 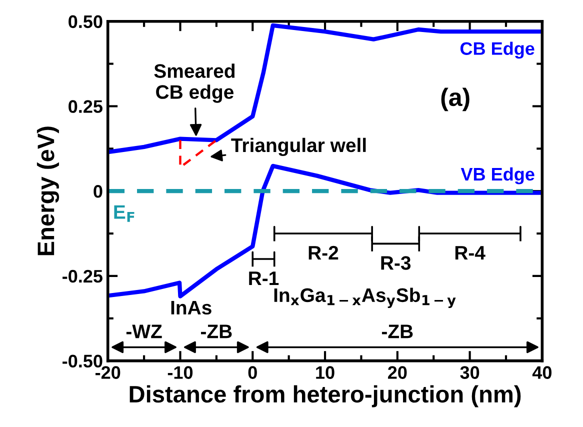 What do you see at coordinates (470, 372) in the screenshot?
I see `x-tick-label: 30` at bounding box center [470, 372].